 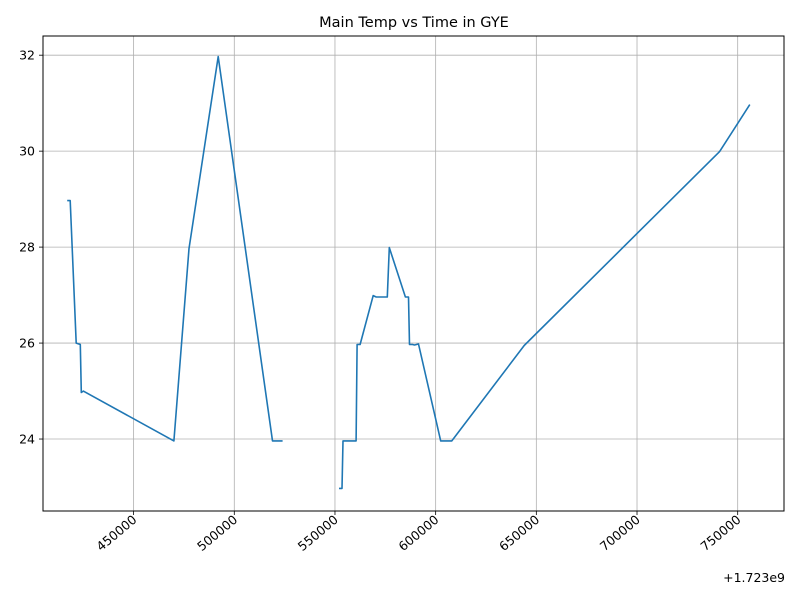 I want to click on y-tick-label: 24, so click(x=27, y=439).